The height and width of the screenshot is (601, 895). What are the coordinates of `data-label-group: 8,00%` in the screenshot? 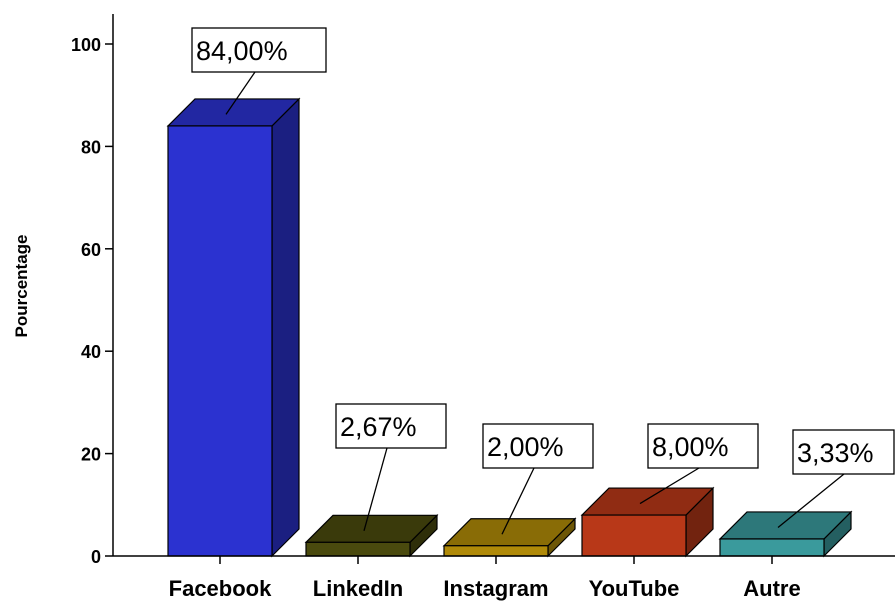 It's located at (699, 464).